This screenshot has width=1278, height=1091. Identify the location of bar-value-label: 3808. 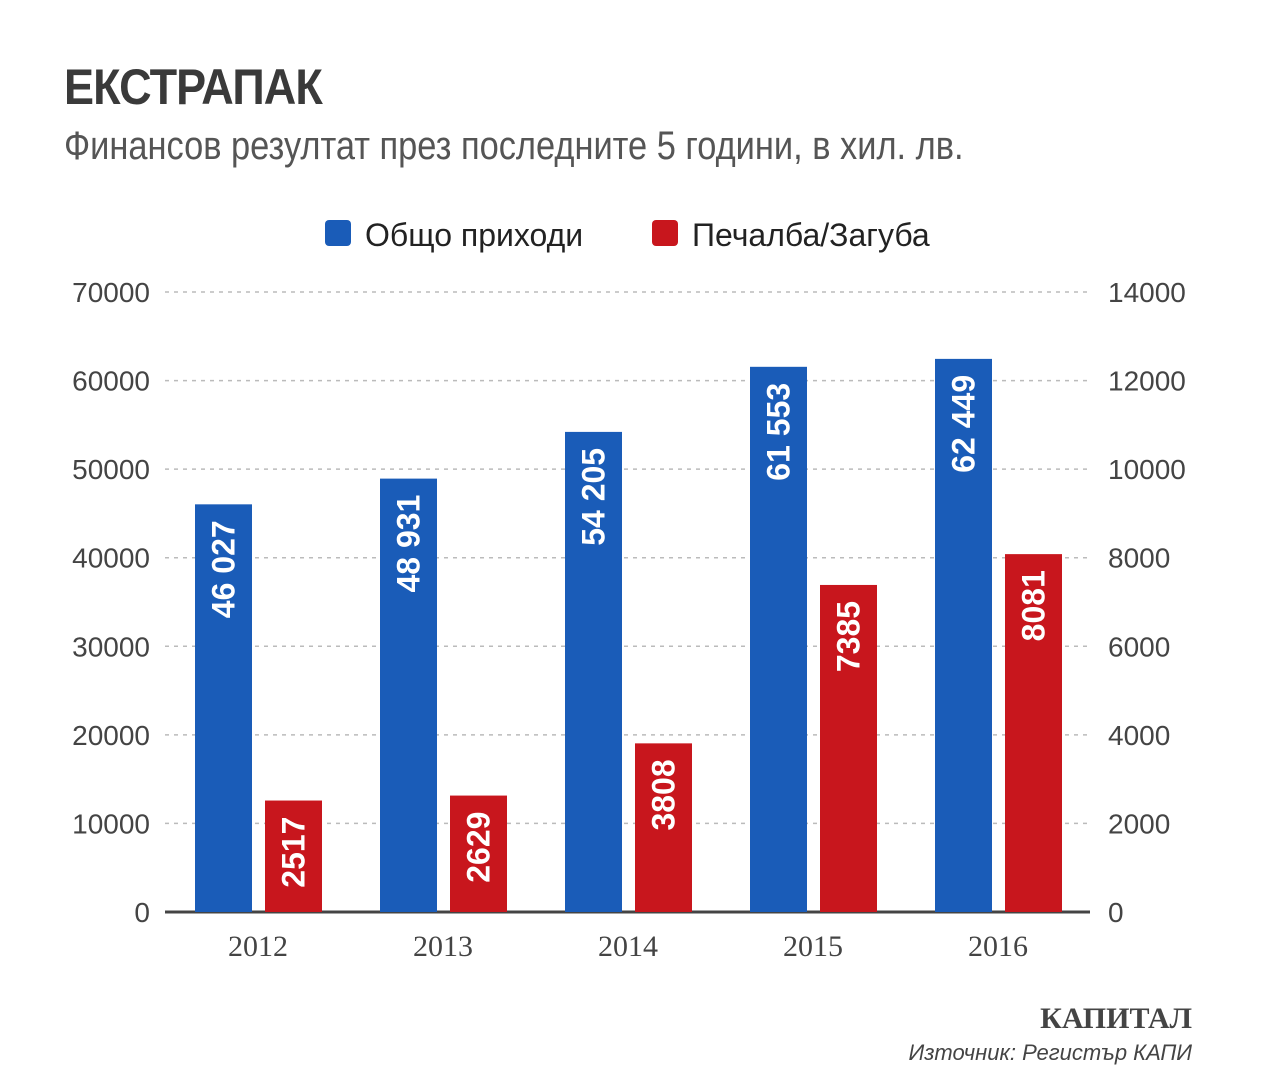
(664, 794).